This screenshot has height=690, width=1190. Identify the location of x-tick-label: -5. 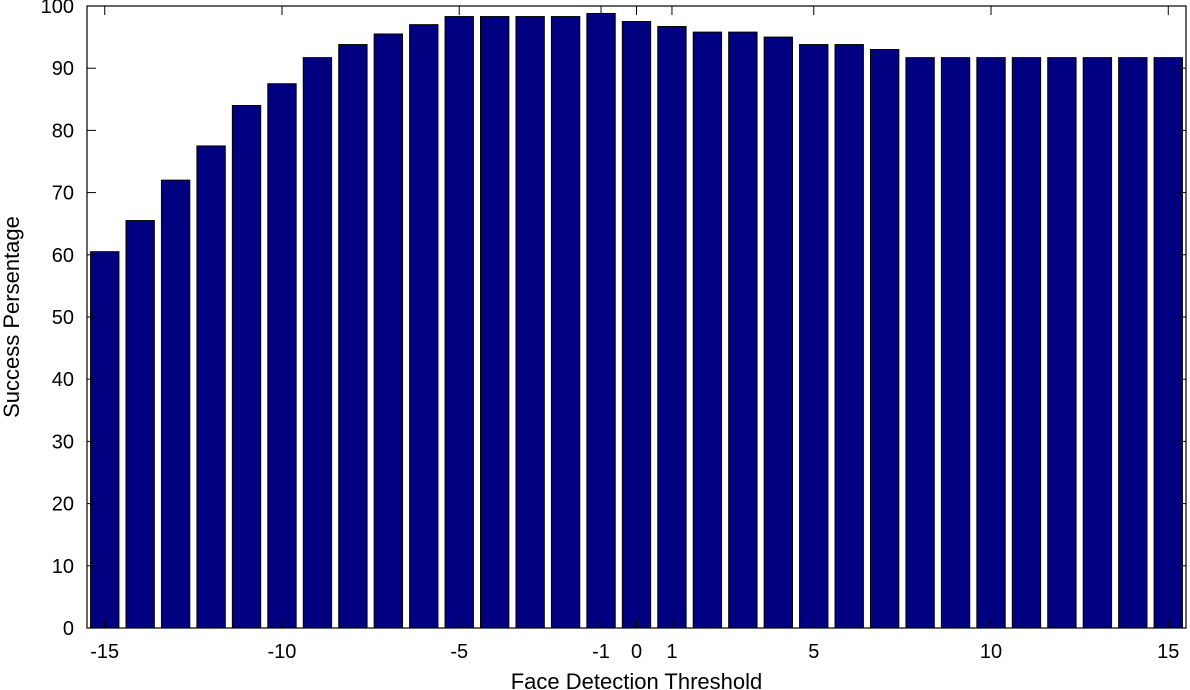
(459, 652).